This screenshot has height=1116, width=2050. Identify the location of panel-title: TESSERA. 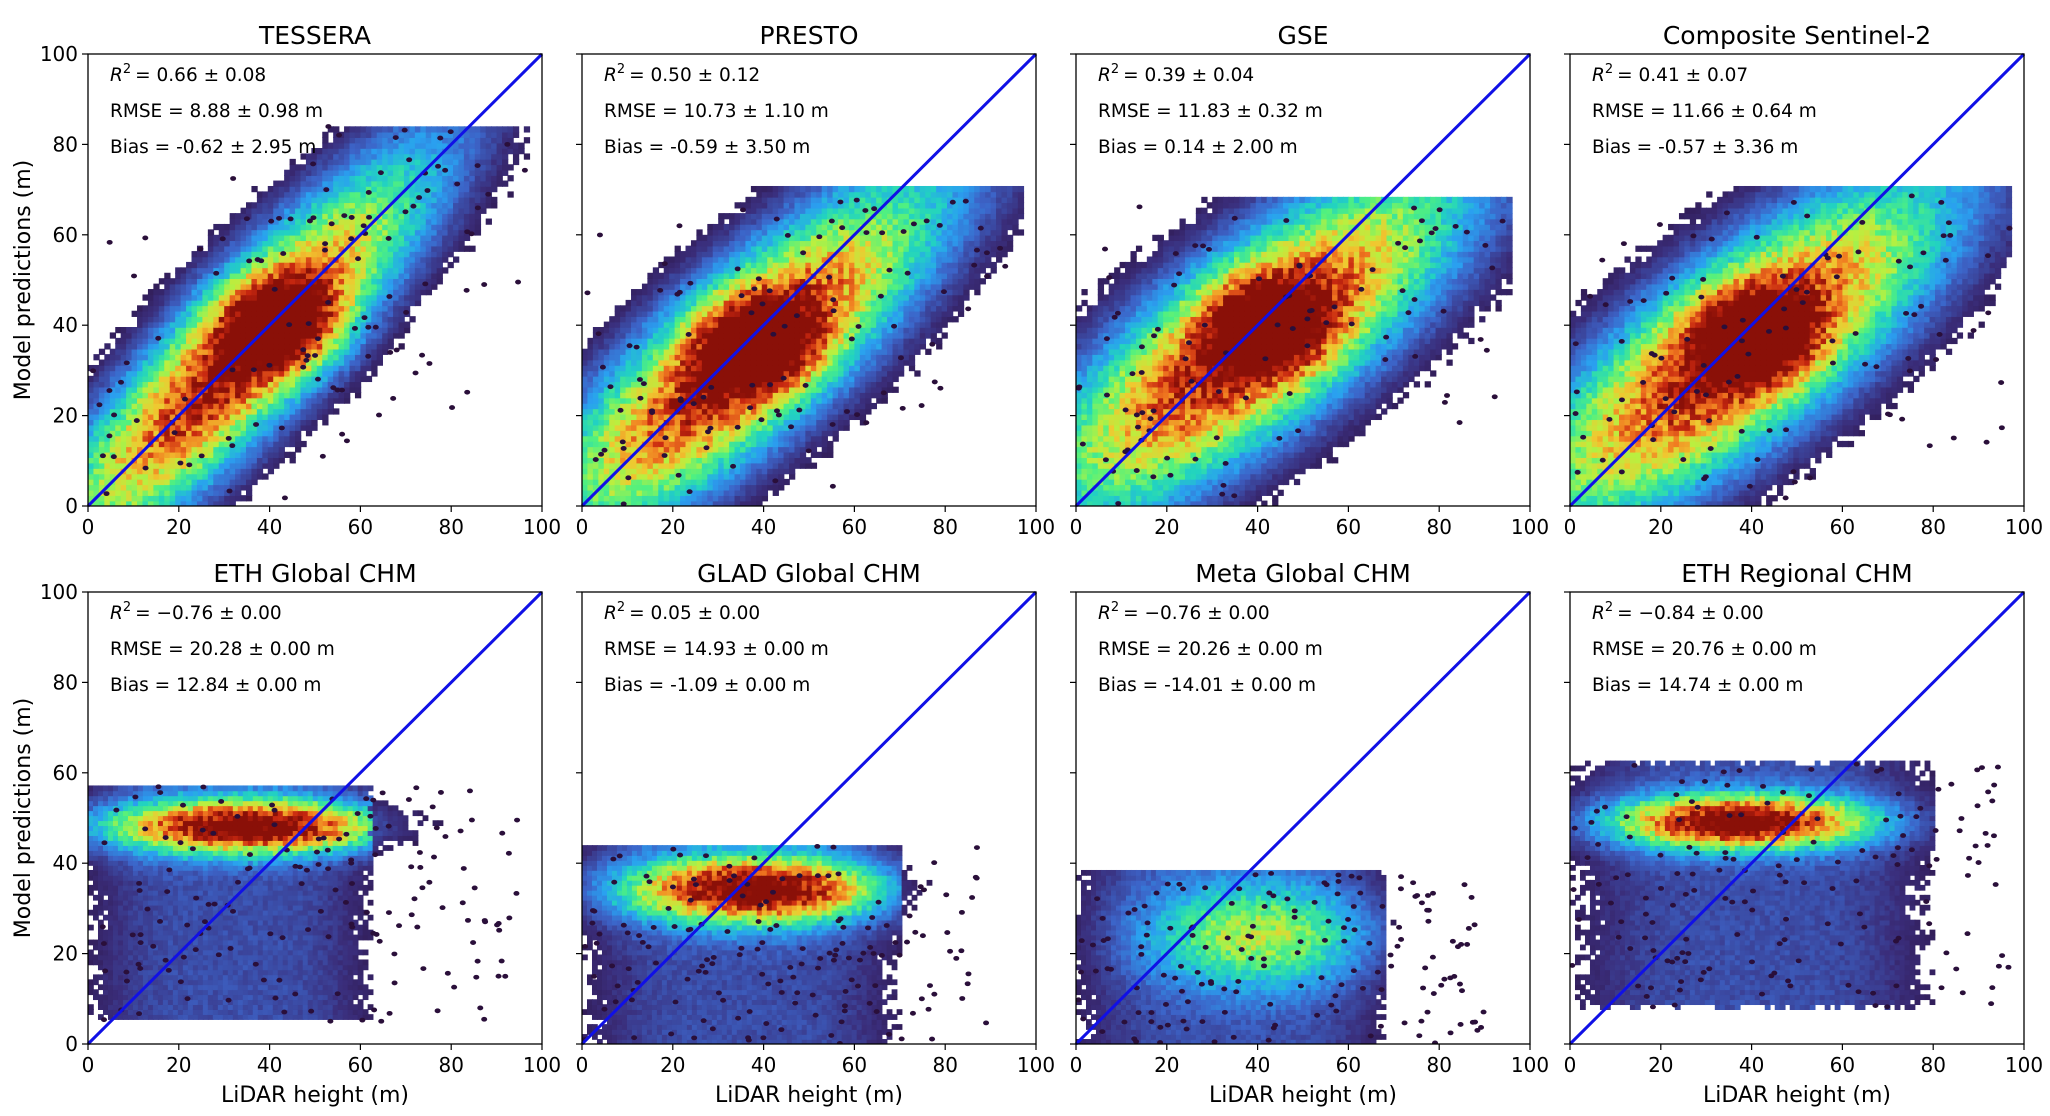
(314, 35).